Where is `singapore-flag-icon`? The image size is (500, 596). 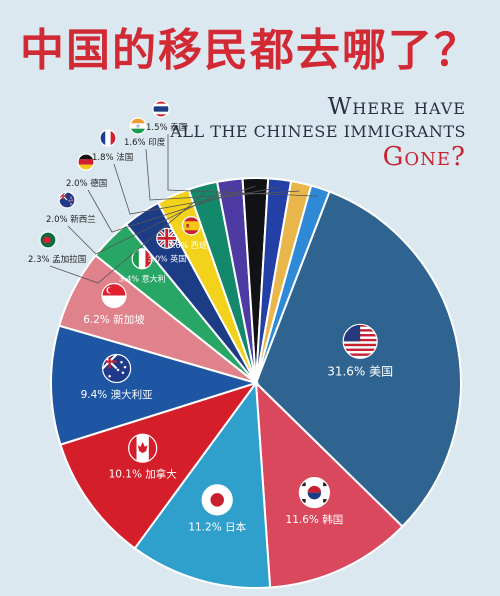
singapore-flag-icon is located at coordinates (114, 295).